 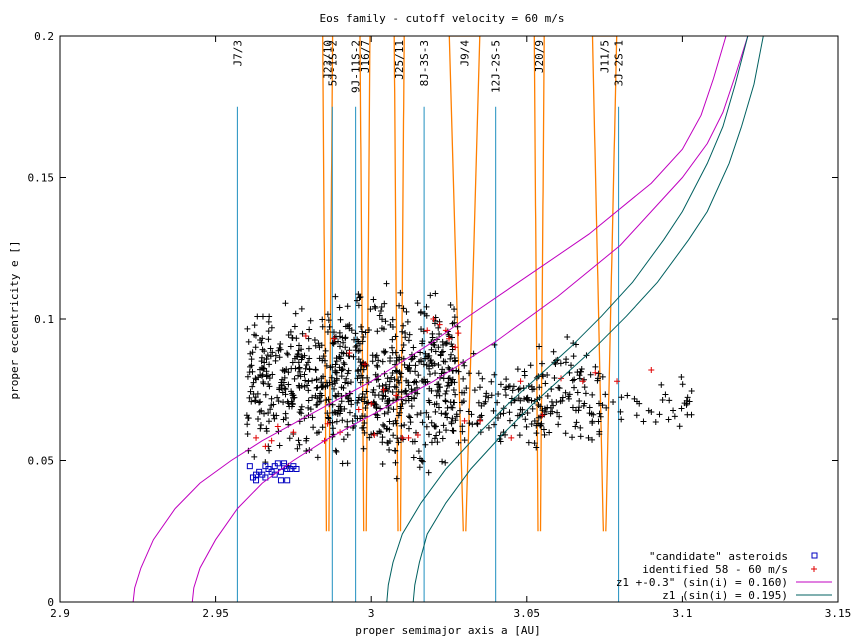 I want to click on legend-label: z1 +-0.3" (sin(i) = 0.160), so click(x=702, y=582).